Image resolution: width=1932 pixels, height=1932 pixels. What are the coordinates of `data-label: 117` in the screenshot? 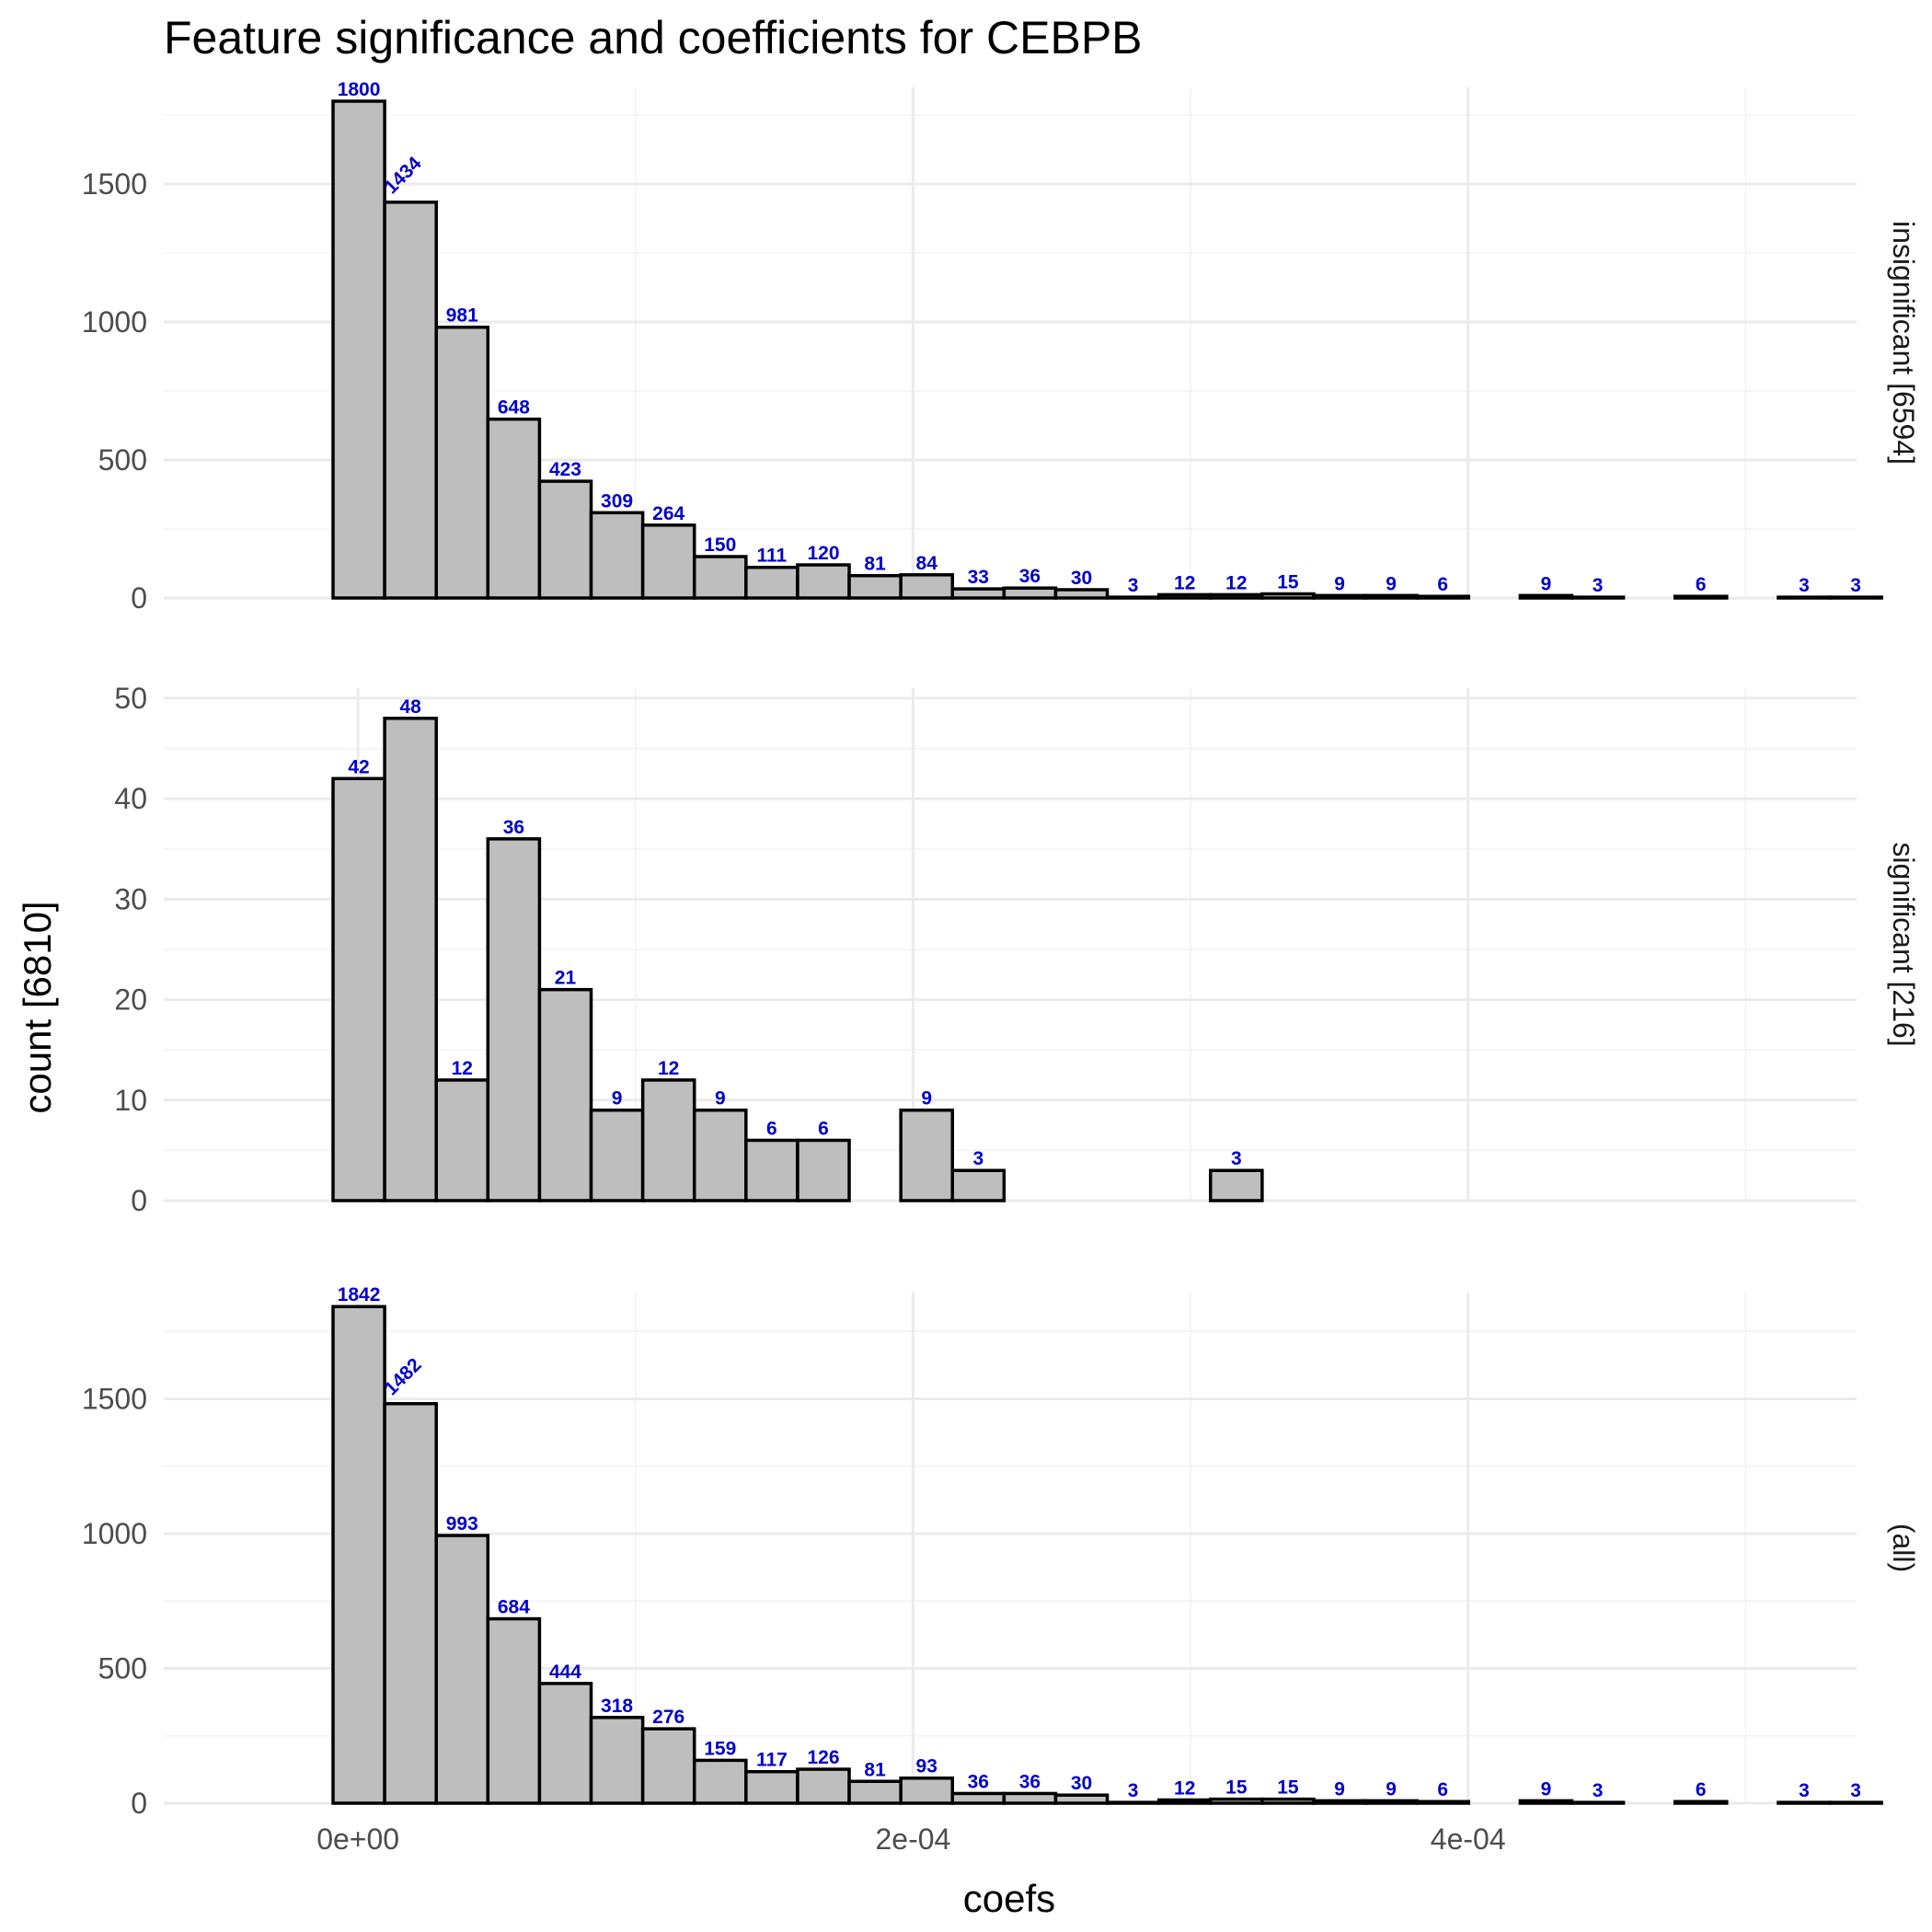 It's located at (772, 1760).